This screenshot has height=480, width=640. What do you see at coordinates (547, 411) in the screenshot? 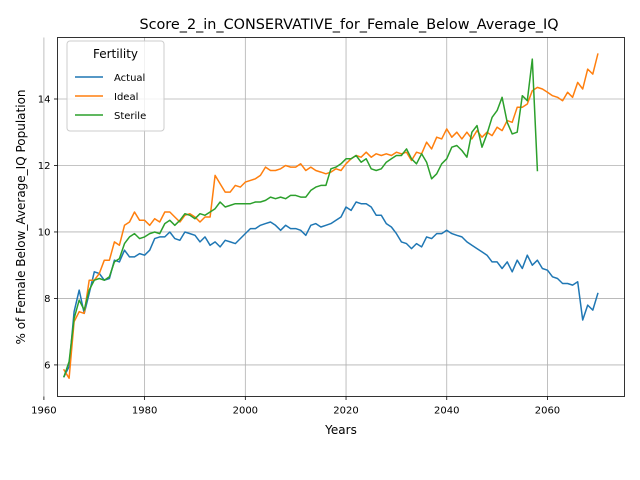
I see `x-tick-label: 2060` at bounding box center [547, 411].